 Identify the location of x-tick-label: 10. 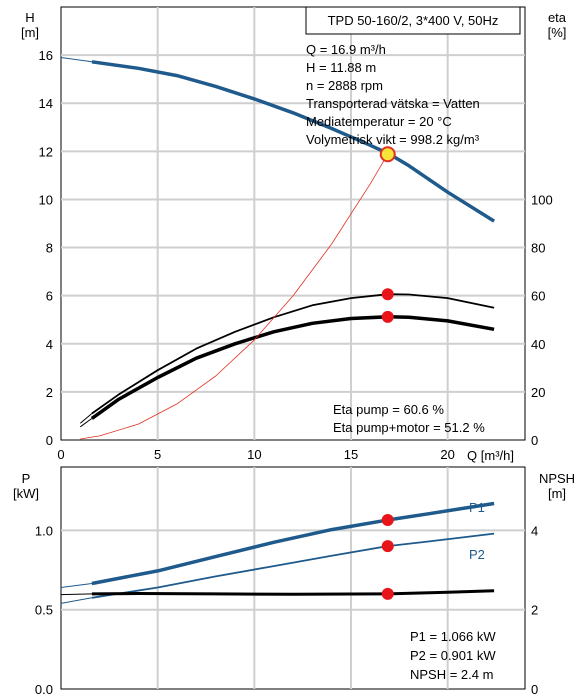
(254, 454).